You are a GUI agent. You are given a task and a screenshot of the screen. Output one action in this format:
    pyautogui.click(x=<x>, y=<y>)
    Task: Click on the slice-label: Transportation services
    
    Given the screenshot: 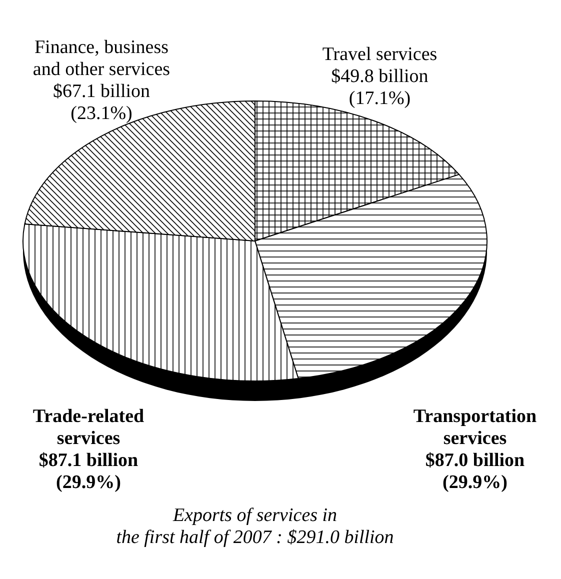 What is the action you would take?
    pyautogui.click(x=475, y=427)
    